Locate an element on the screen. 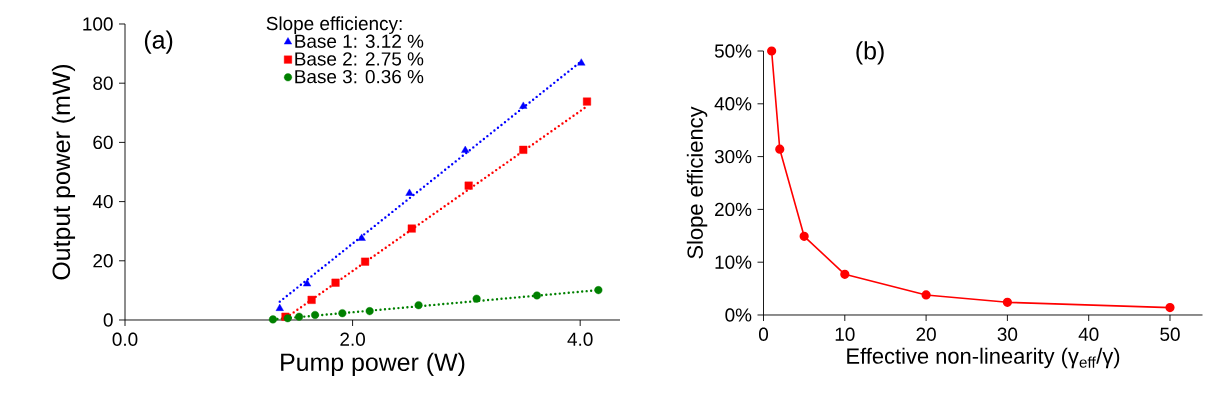 The height and width of the screenshot is (405, 1206). y-tick-label: 60 is located at coordinates (103, 142).